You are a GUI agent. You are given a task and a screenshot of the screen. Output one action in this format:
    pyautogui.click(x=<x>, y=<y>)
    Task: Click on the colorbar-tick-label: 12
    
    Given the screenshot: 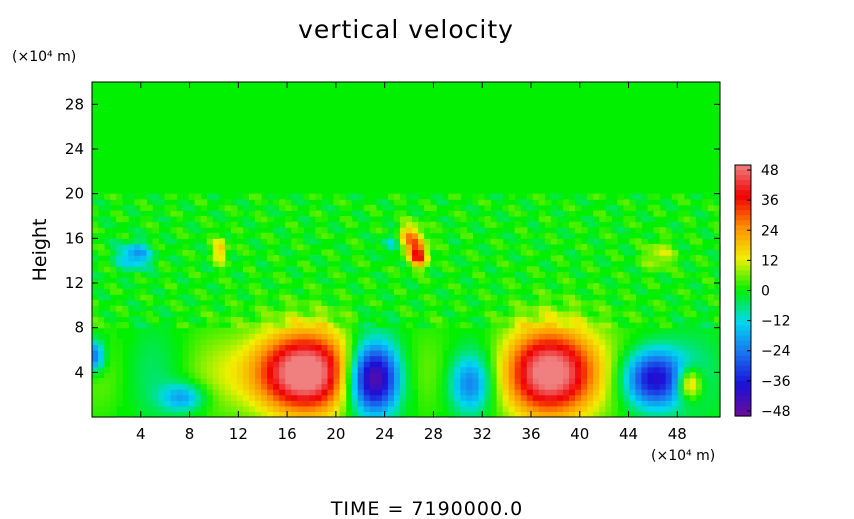 What is the action you would take?
    pyautogui.click(x=770, y=261)
    